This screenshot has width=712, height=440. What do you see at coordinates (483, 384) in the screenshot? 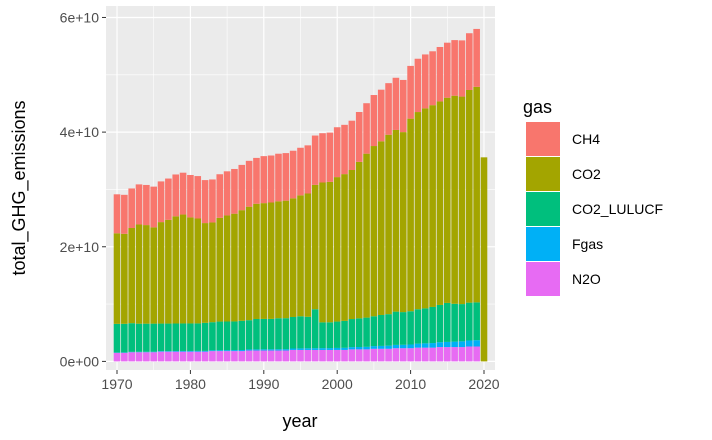
I see `x-tick-label: 2020` at bounding box center [483, 384].